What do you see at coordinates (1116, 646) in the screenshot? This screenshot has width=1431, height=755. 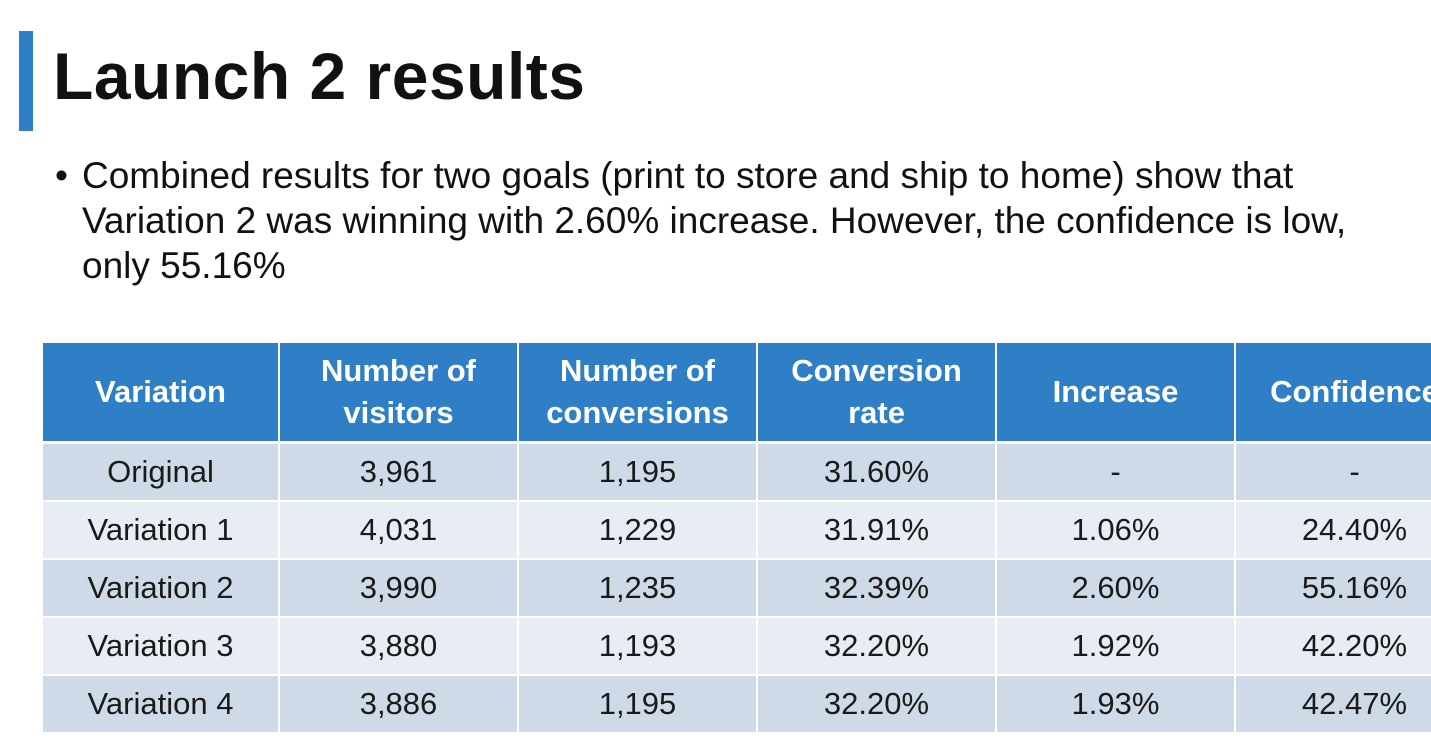 I see `cell-increase: 1.92%` at bounding box center [1116, 646].